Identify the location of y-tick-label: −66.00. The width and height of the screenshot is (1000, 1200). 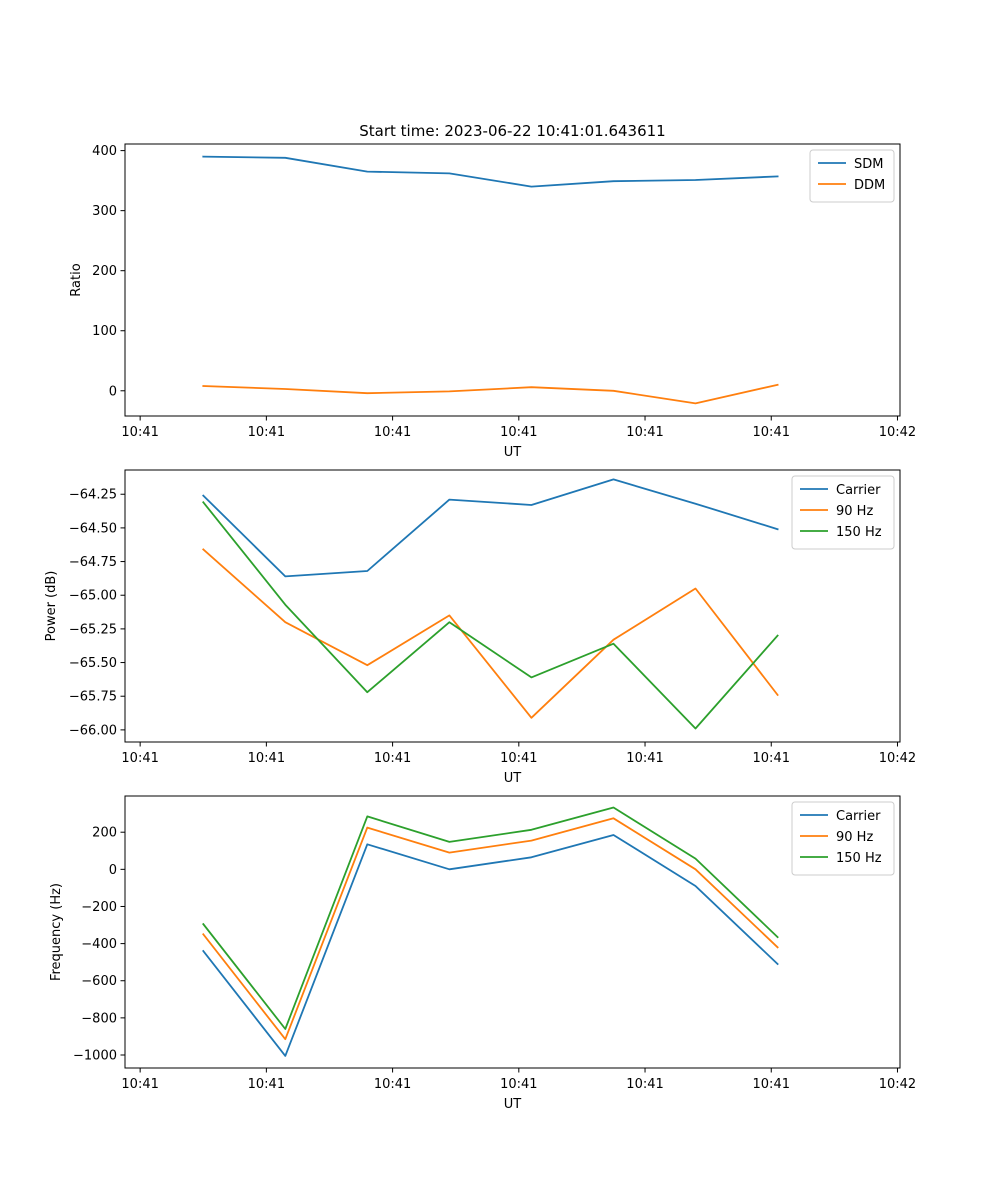
(93, 730).